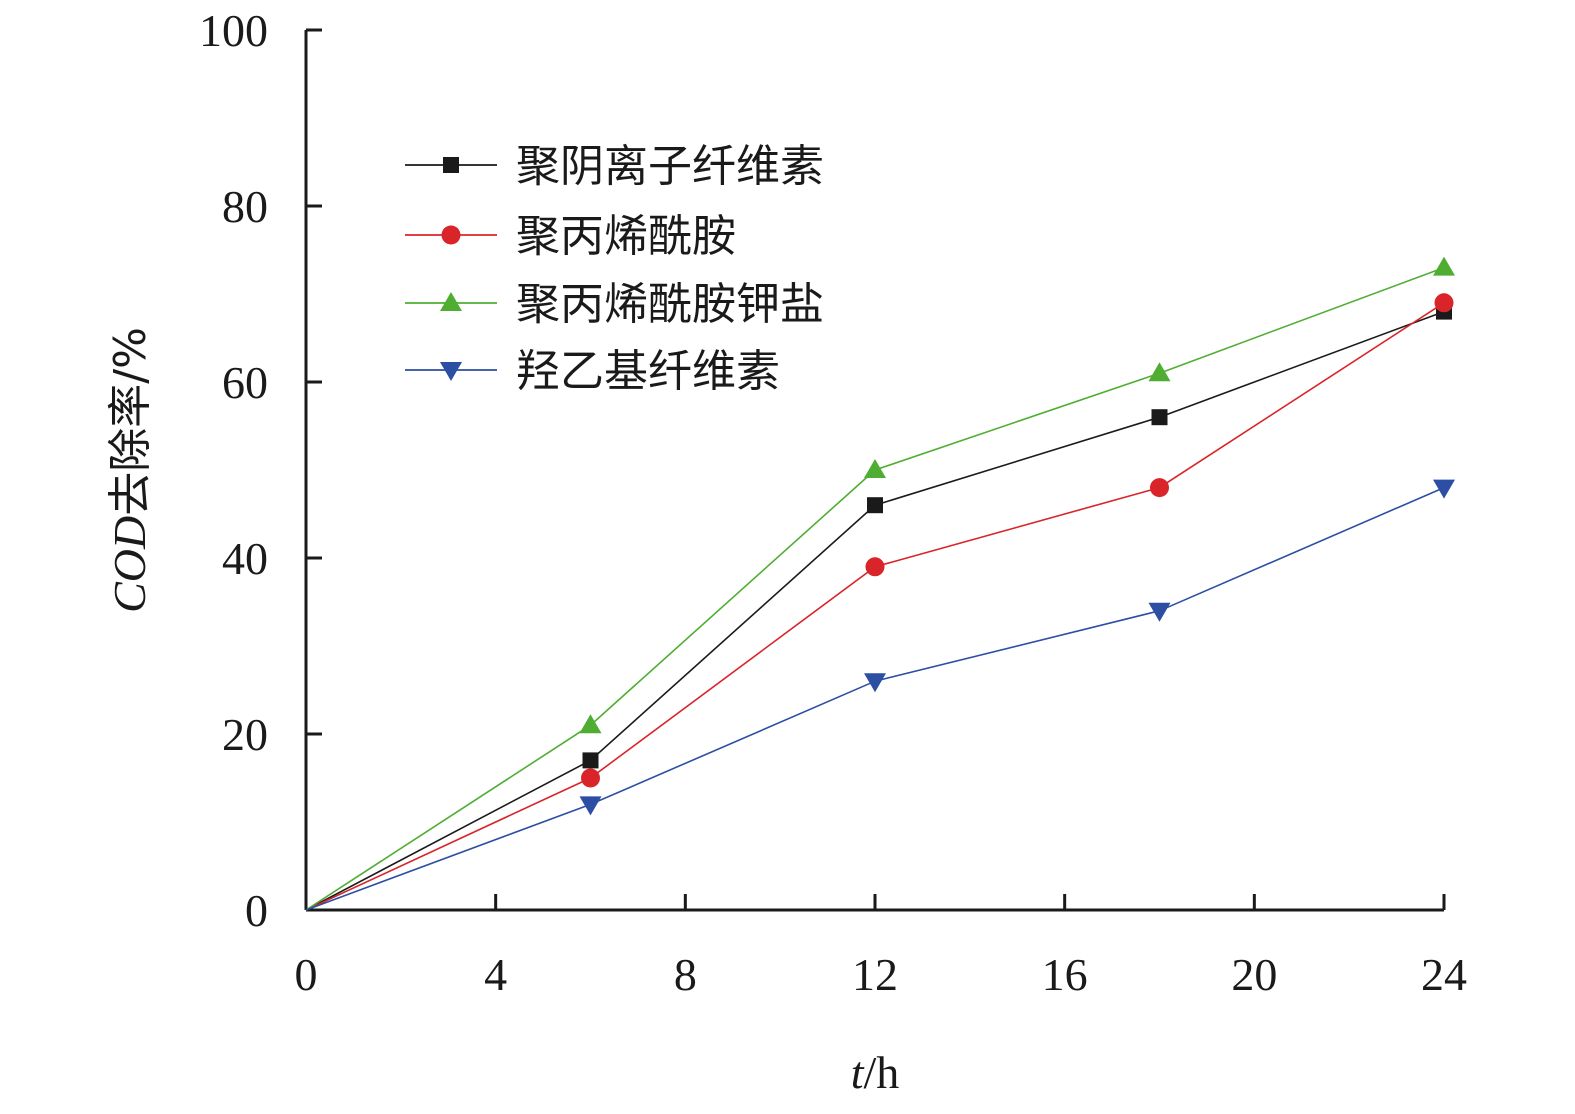  I want to click on y-tick-label: 80, so click(245, 206).